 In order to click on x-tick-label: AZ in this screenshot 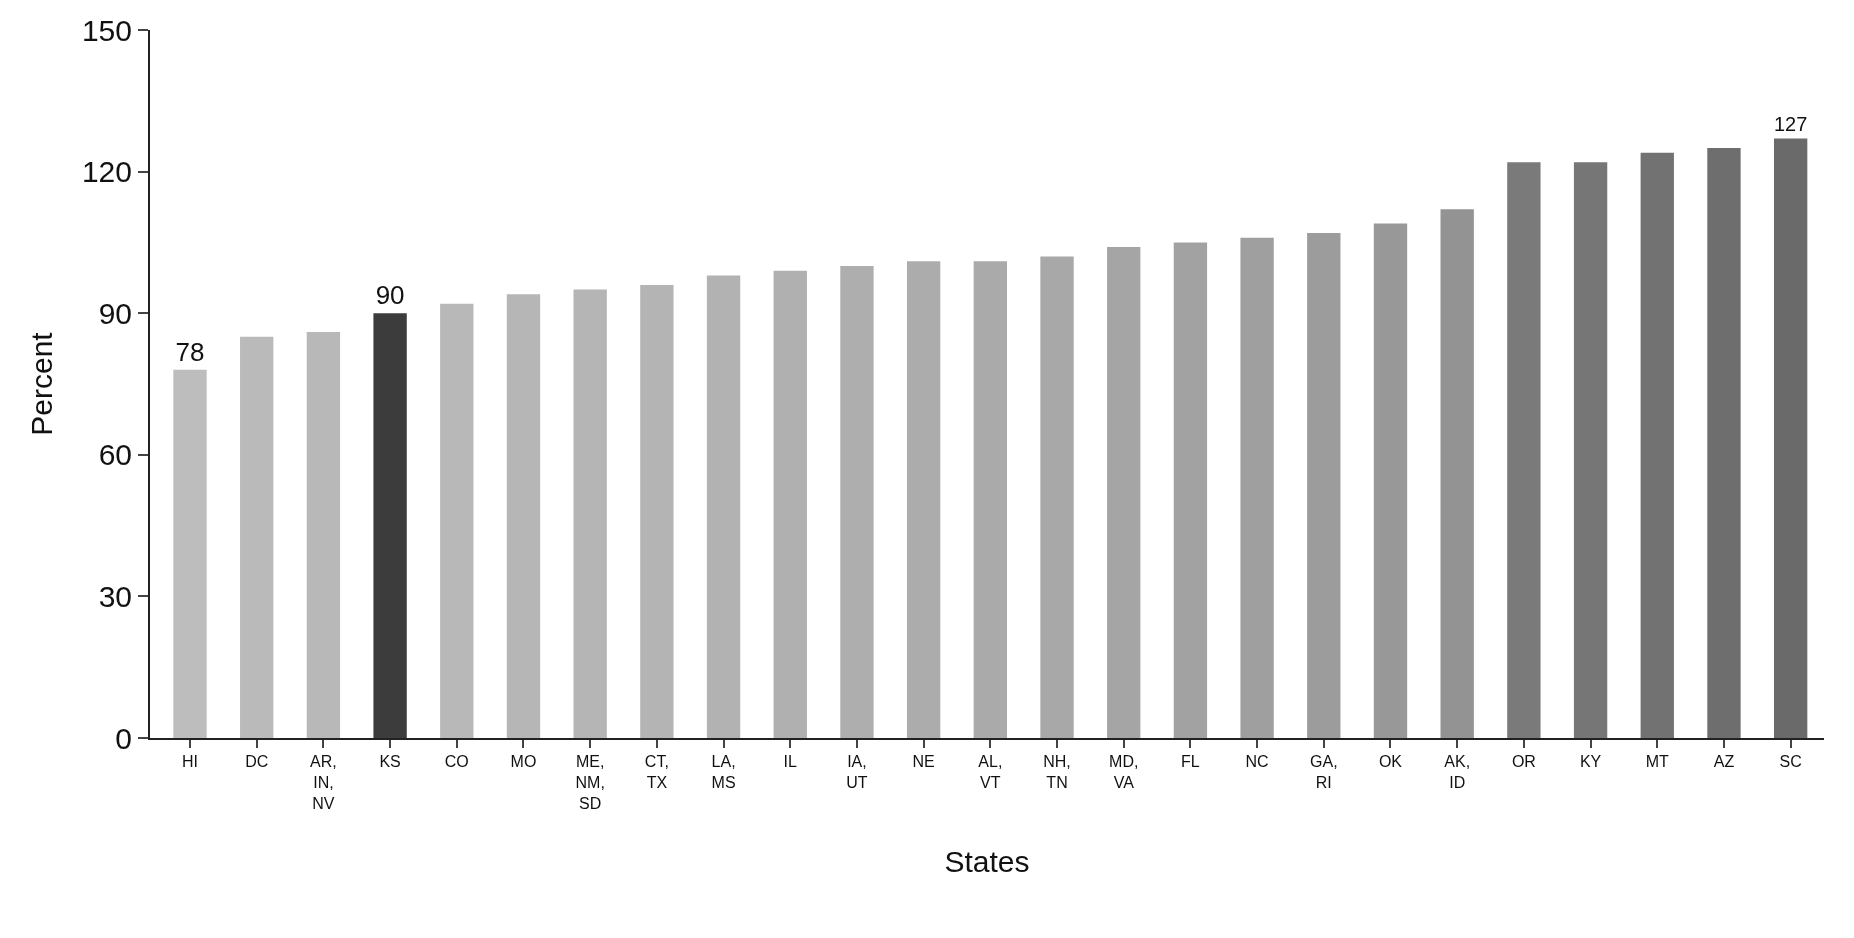, I will do `click(1724, 762)`.